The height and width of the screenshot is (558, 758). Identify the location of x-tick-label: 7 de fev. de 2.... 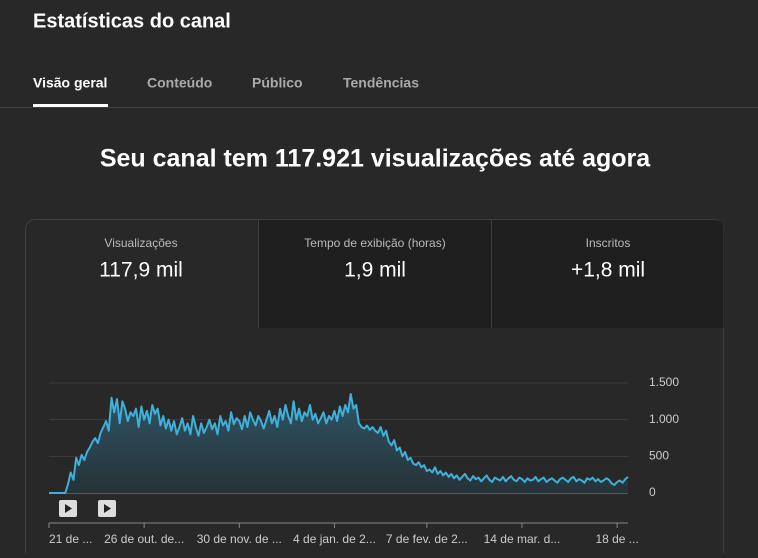
(427, 539).